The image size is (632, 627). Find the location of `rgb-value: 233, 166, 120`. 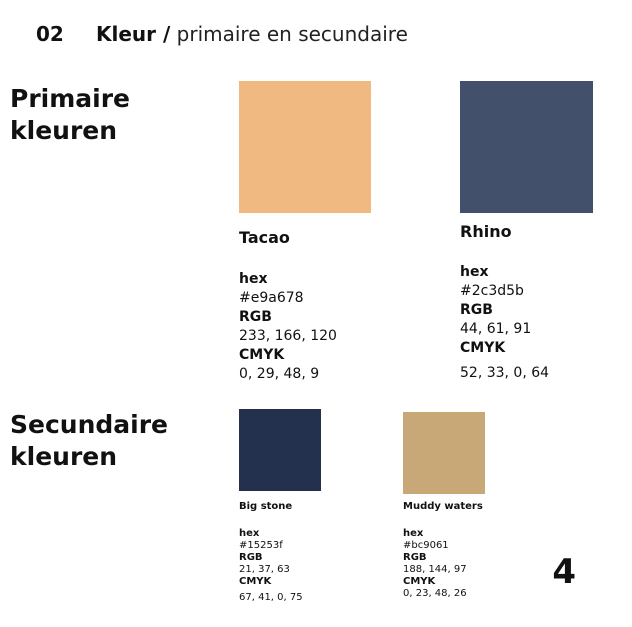

rgb-value: 233, 166, 120 is located at coordinates (288, 336).